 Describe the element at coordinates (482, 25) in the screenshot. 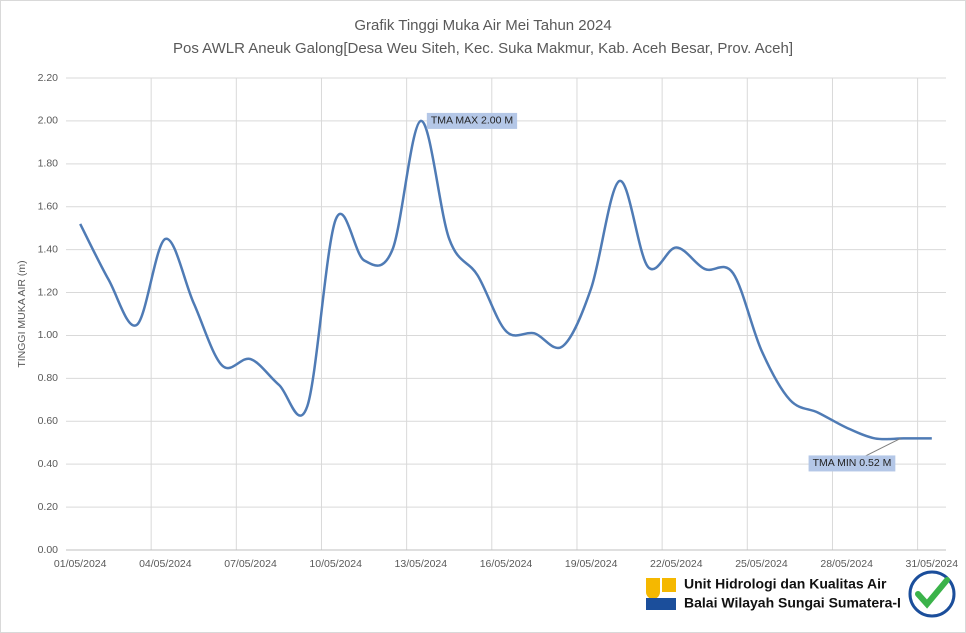

I see `chart-title: Grafik Tinggi Muka Air Mei Tahun 2024` at that location.